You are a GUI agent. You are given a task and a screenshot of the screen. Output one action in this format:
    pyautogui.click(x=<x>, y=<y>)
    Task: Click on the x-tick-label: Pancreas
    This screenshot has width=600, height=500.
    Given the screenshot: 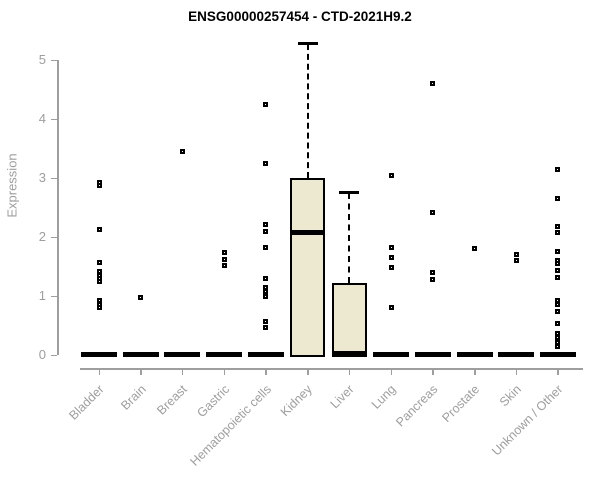 What is the action you would take?
    pyautogui.click(x=417, y=406)
    